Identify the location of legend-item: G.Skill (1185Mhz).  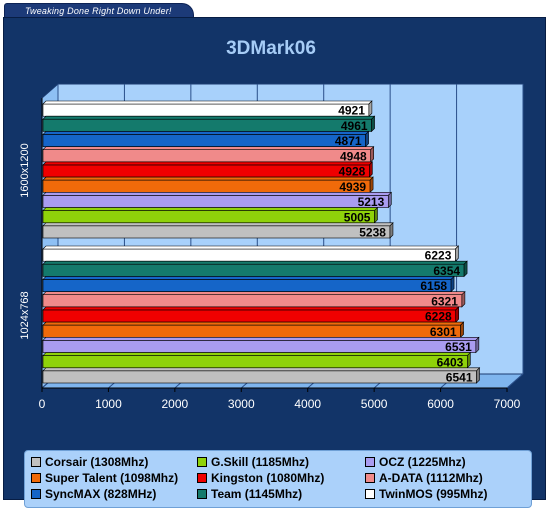
(253, 462).